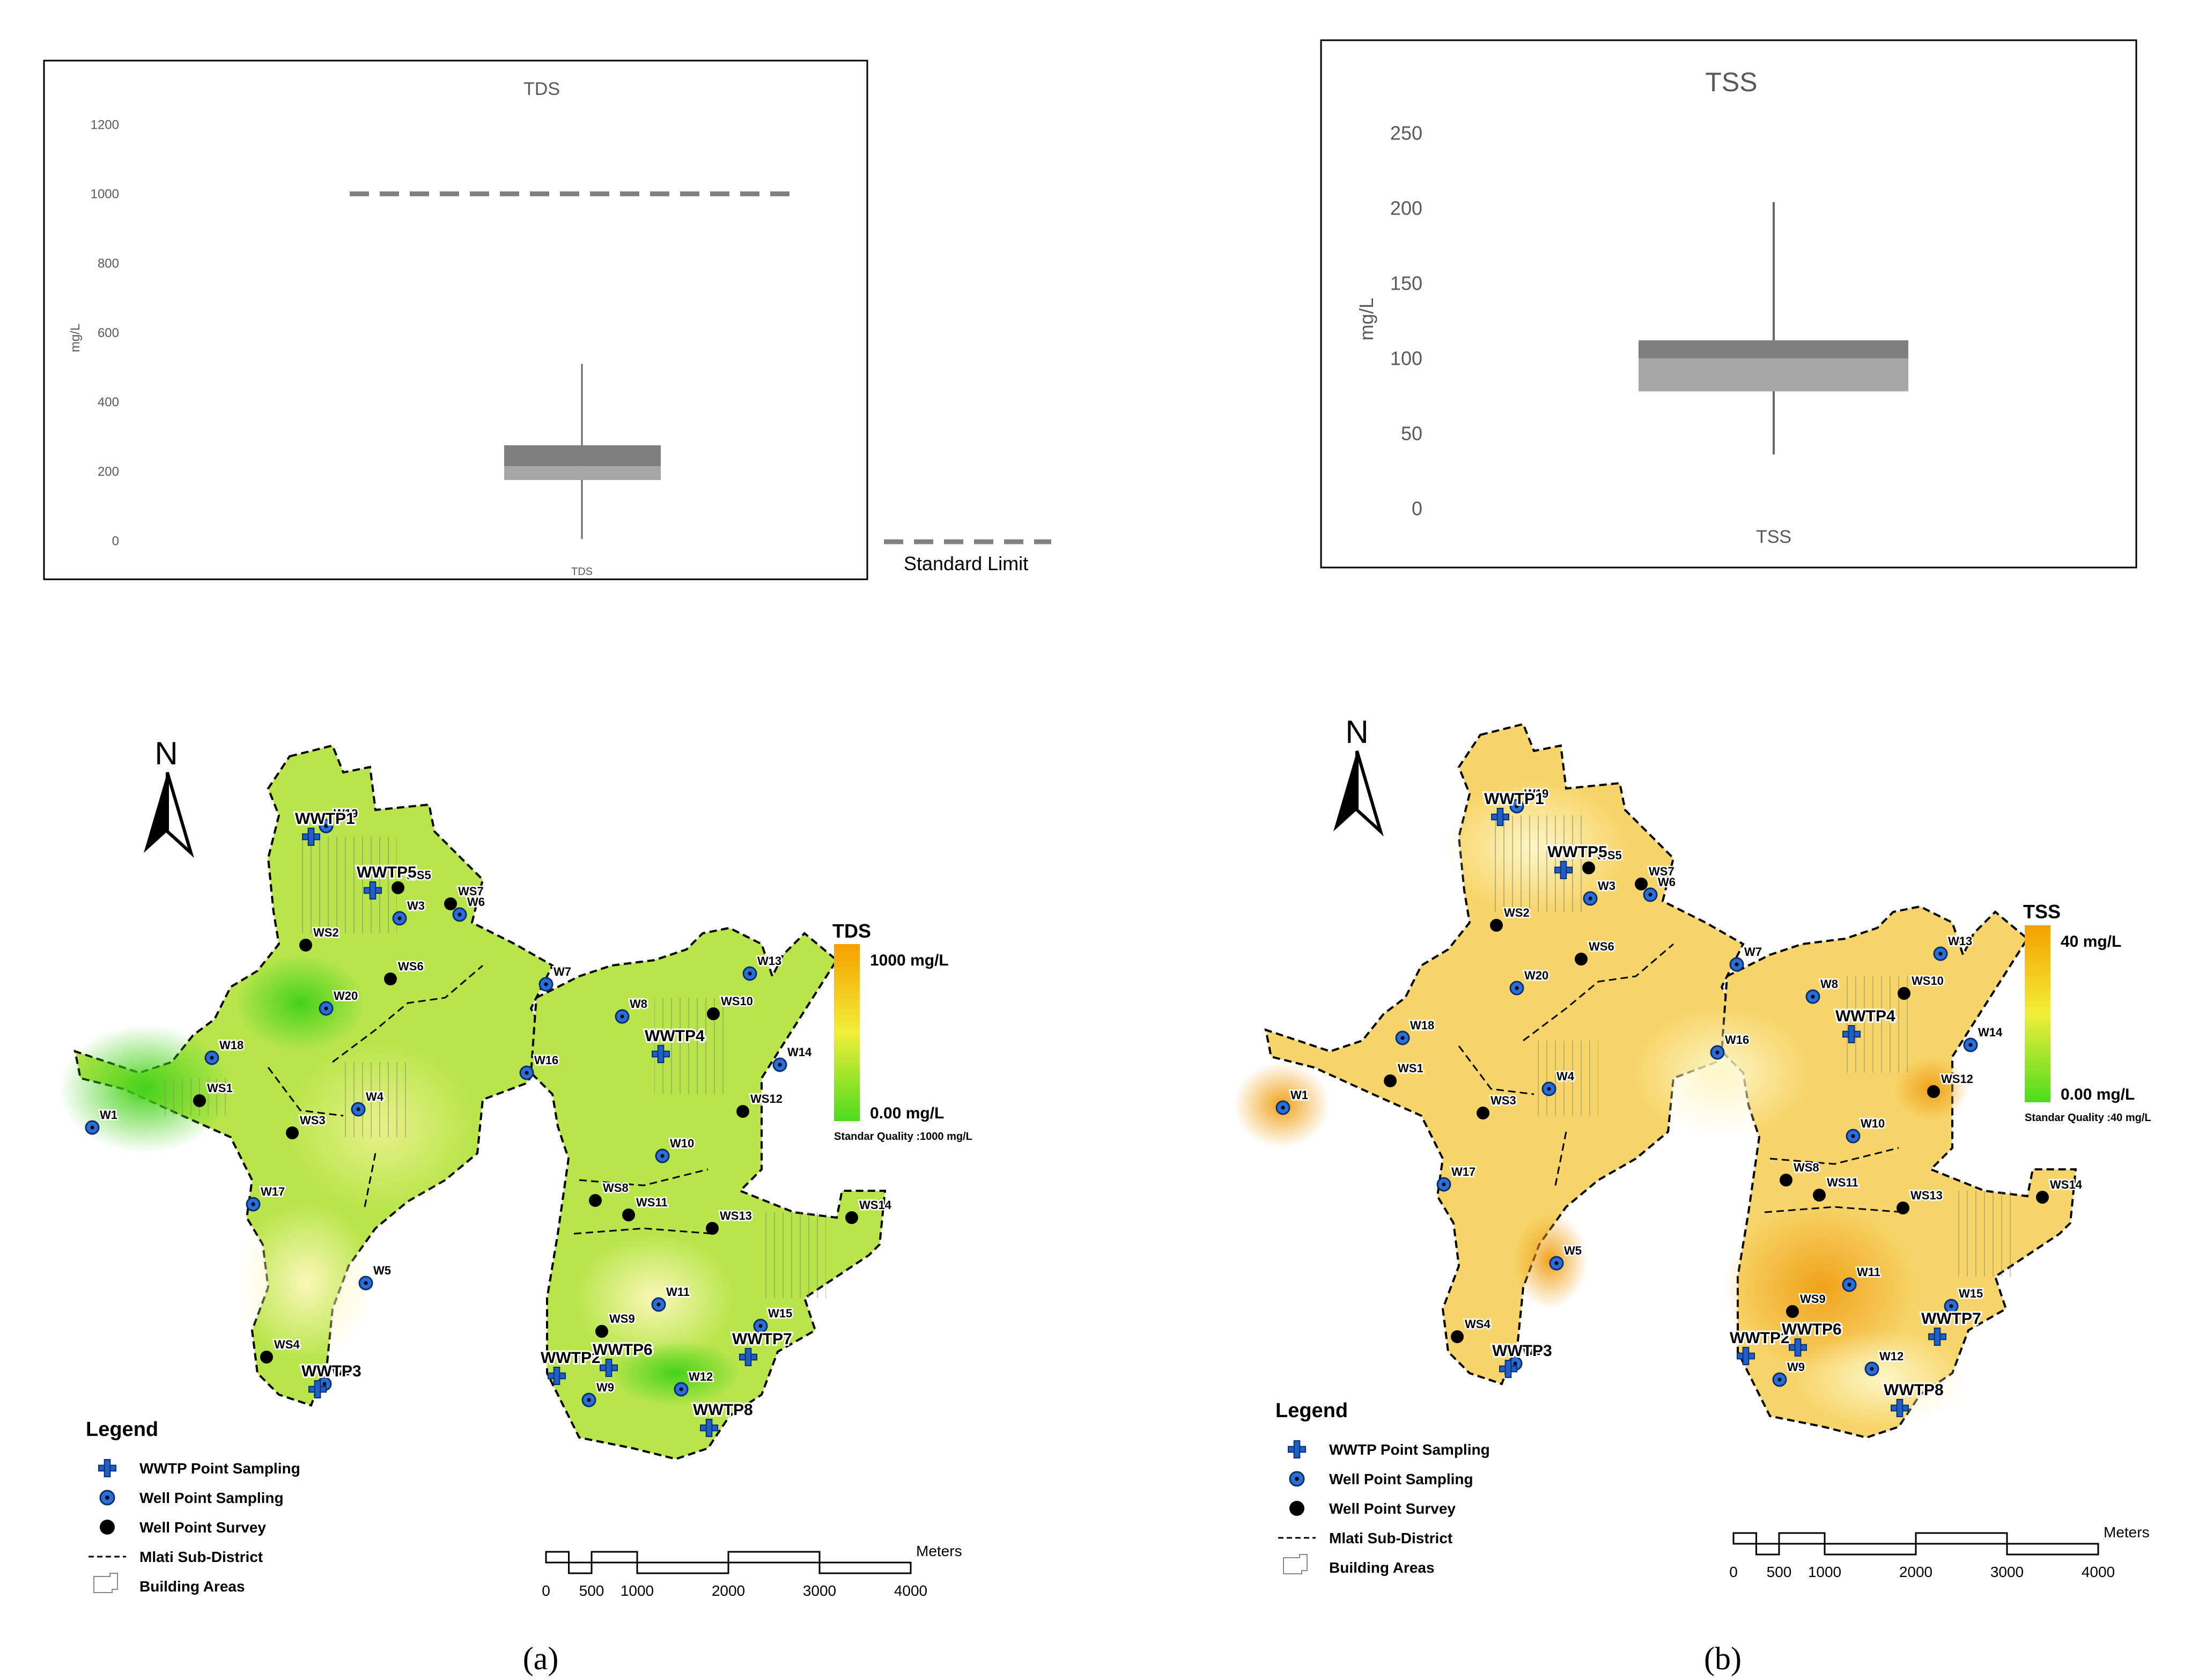 Image resolution: width=2206 pixels, height=1680 pixels. What do you see at coordinates (1366, 319) in the screenshot?
I see `tss-chart-ylabel: mg/L` at bounding box center [1366, 319].